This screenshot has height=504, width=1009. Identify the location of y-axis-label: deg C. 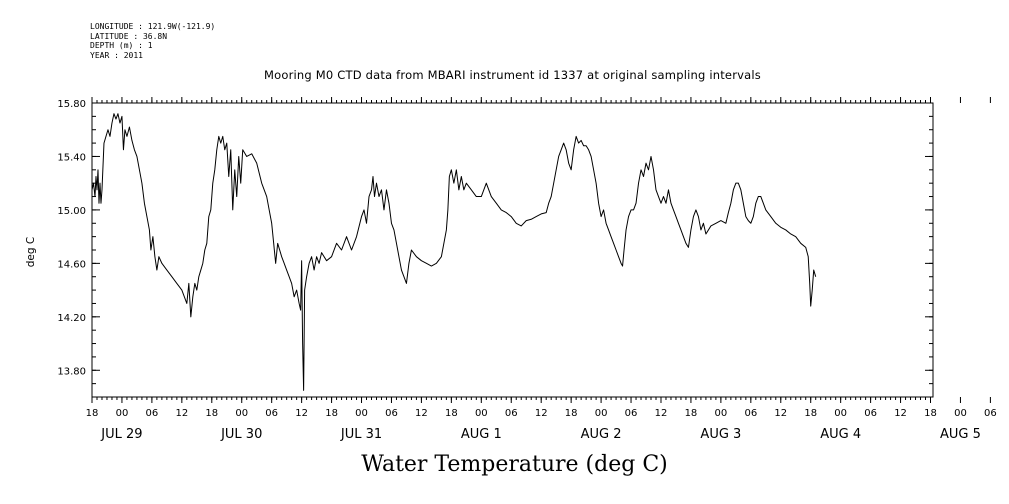
(31, 252).